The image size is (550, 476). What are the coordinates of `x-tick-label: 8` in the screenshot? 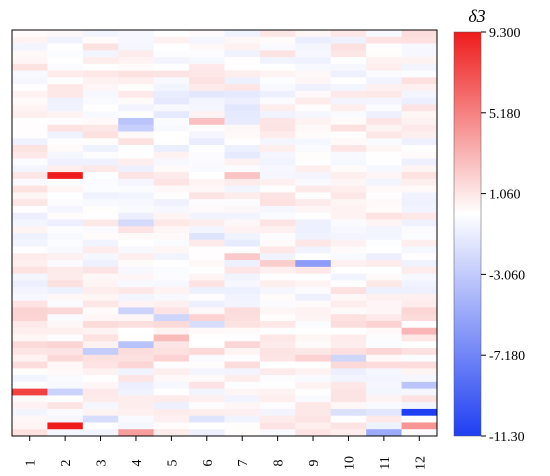 It's located at (279, 463).